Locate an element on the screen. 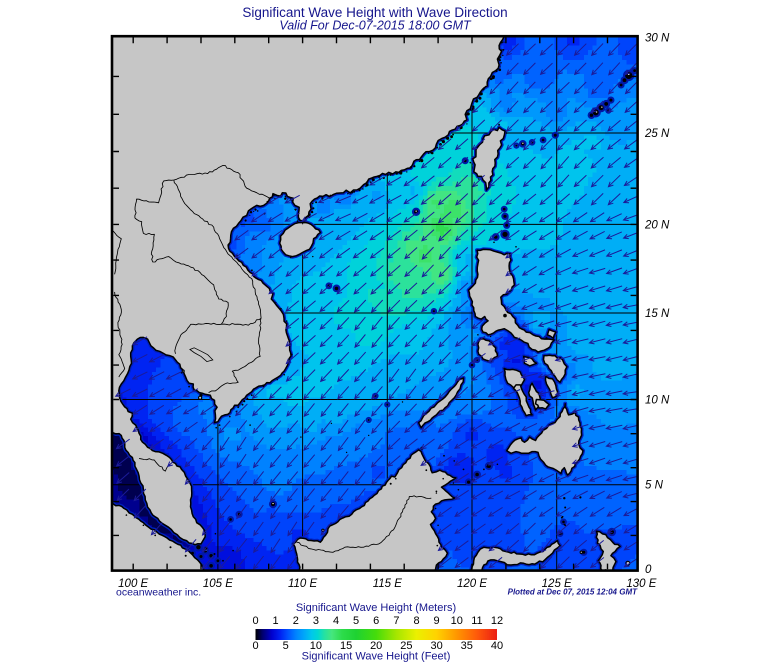 Image resolution: width=775 pixels, height=670 pixels. svg-text: 2 is located at coordinates (296, 621).